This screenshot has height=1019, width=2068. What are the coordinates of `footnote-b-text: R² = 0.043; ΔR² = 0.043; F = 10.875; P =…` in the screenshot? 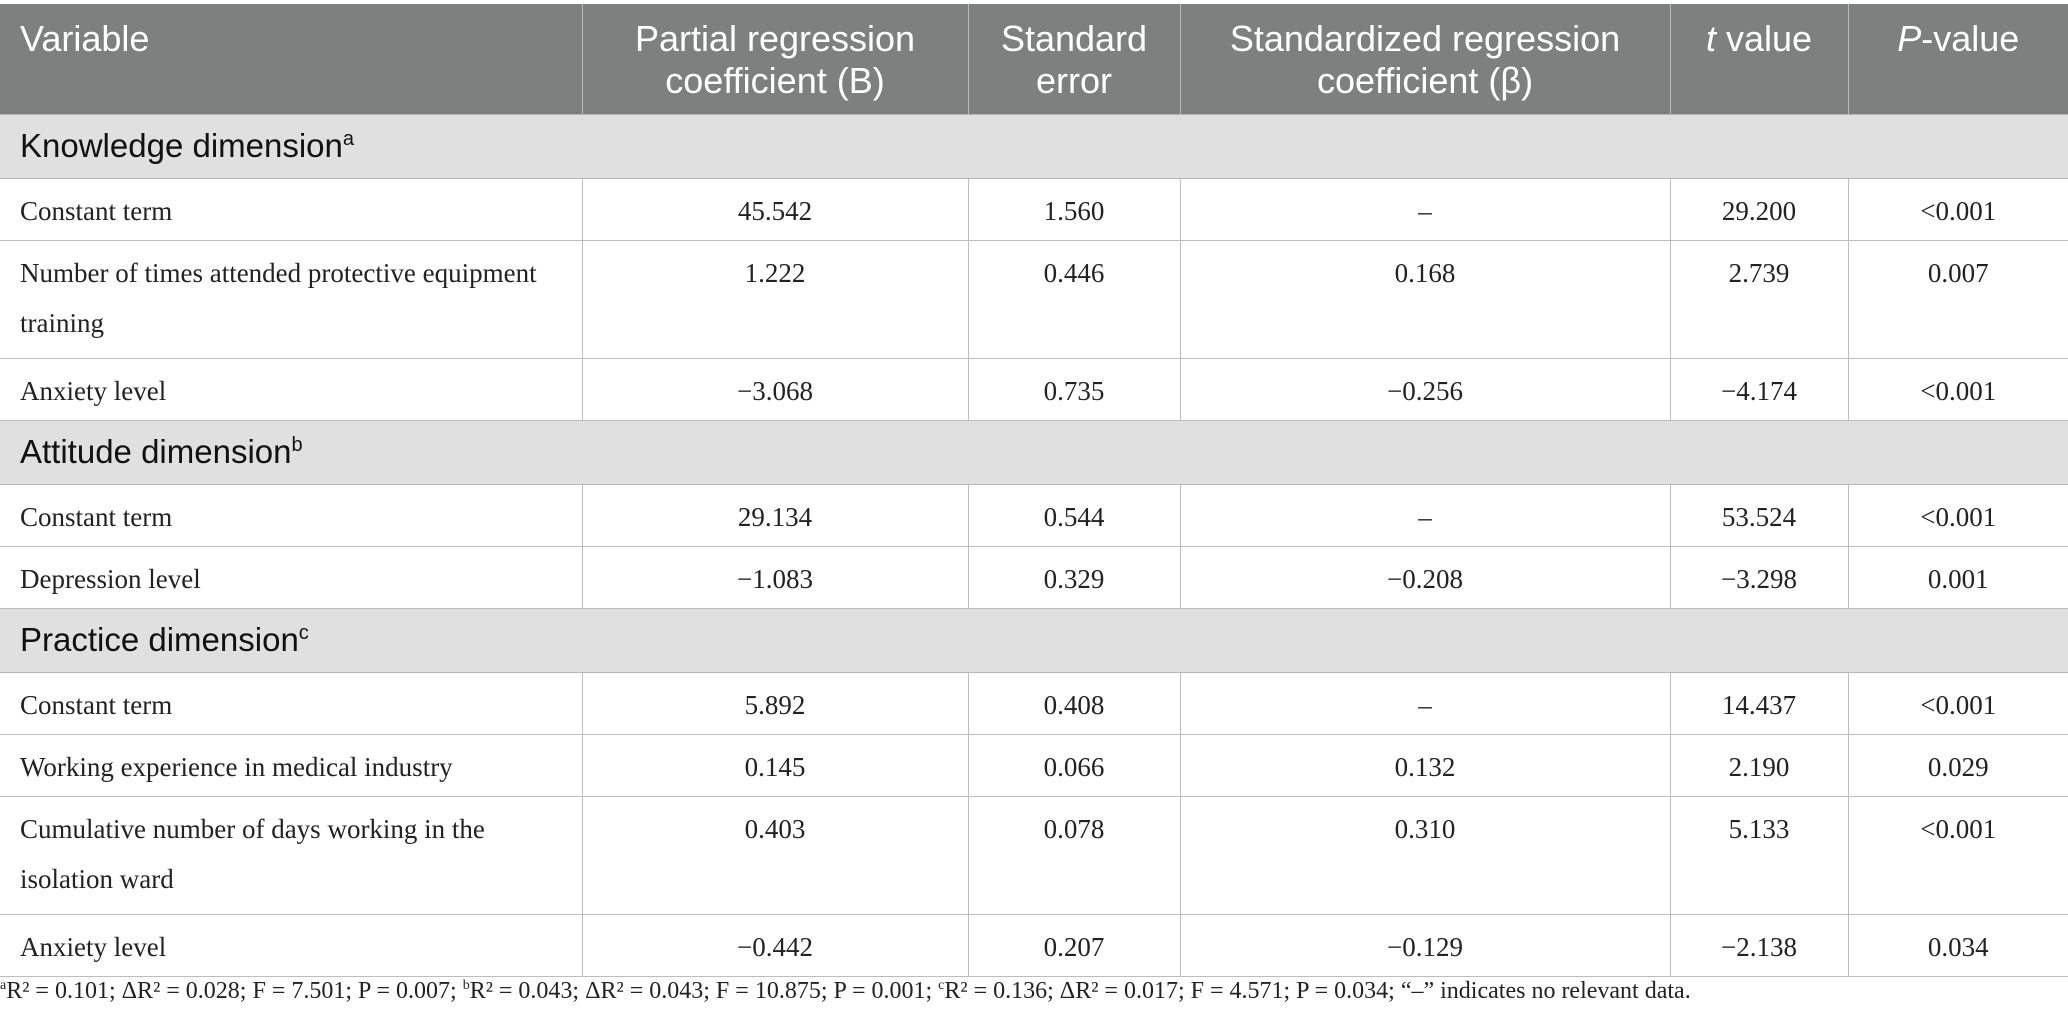 It's located at (704, 991).